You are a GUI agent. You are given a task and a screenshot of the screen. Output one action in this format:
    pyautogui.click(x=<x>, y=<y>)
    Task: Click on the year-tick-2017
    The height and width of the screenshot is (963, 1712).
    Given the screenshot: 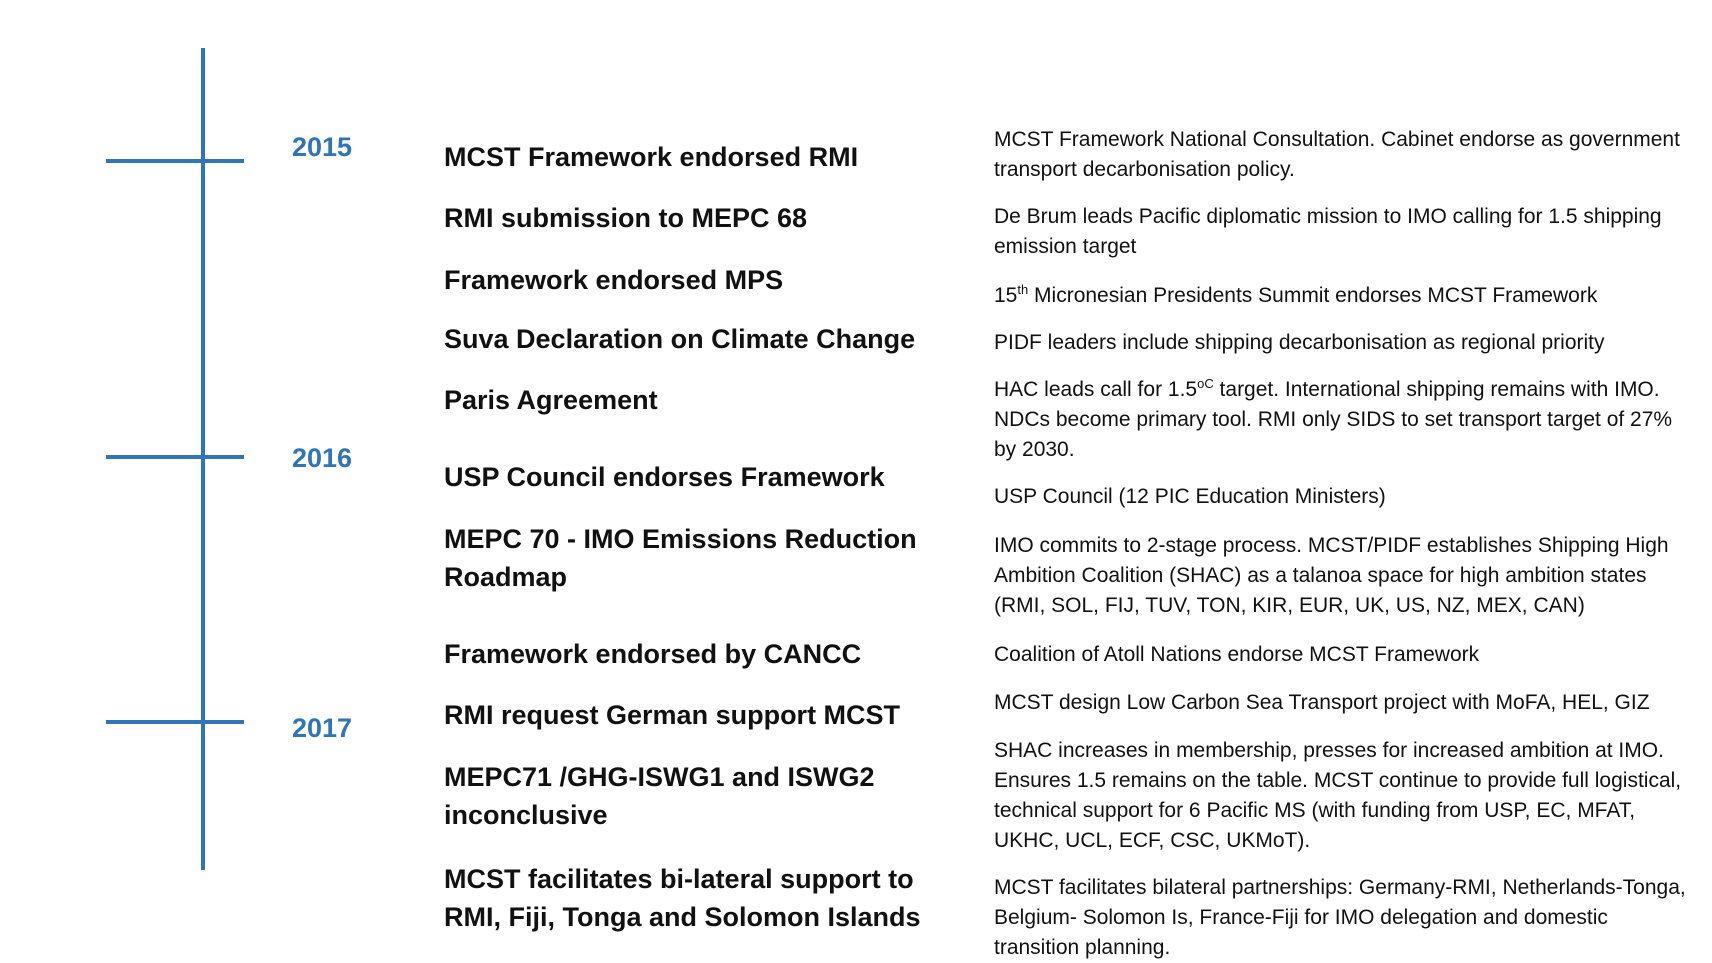 What is the action you would take?
    pyautogui.click(x=175, y=722)
    